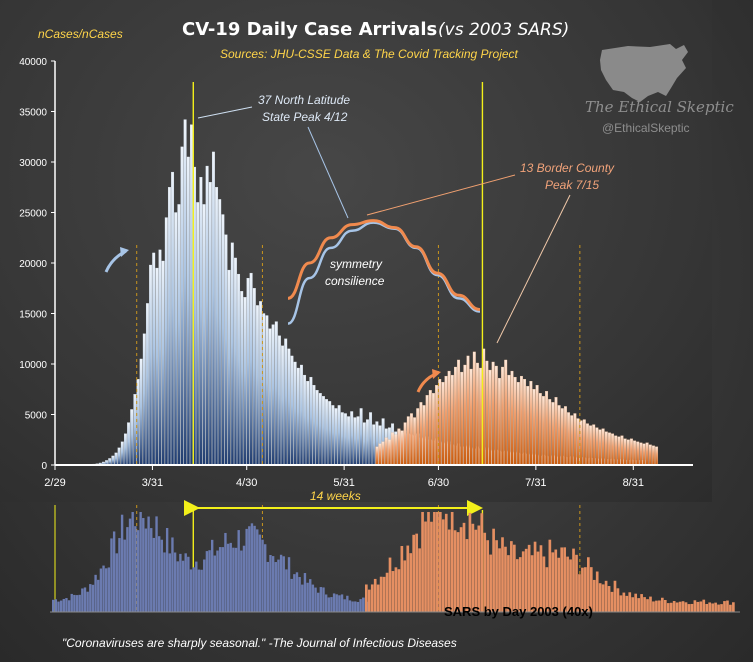 Image resolution: width=753 pixels, height=662 pixels. I want to click on brand-name: The Ethical Skeptic, so click(659, 107).